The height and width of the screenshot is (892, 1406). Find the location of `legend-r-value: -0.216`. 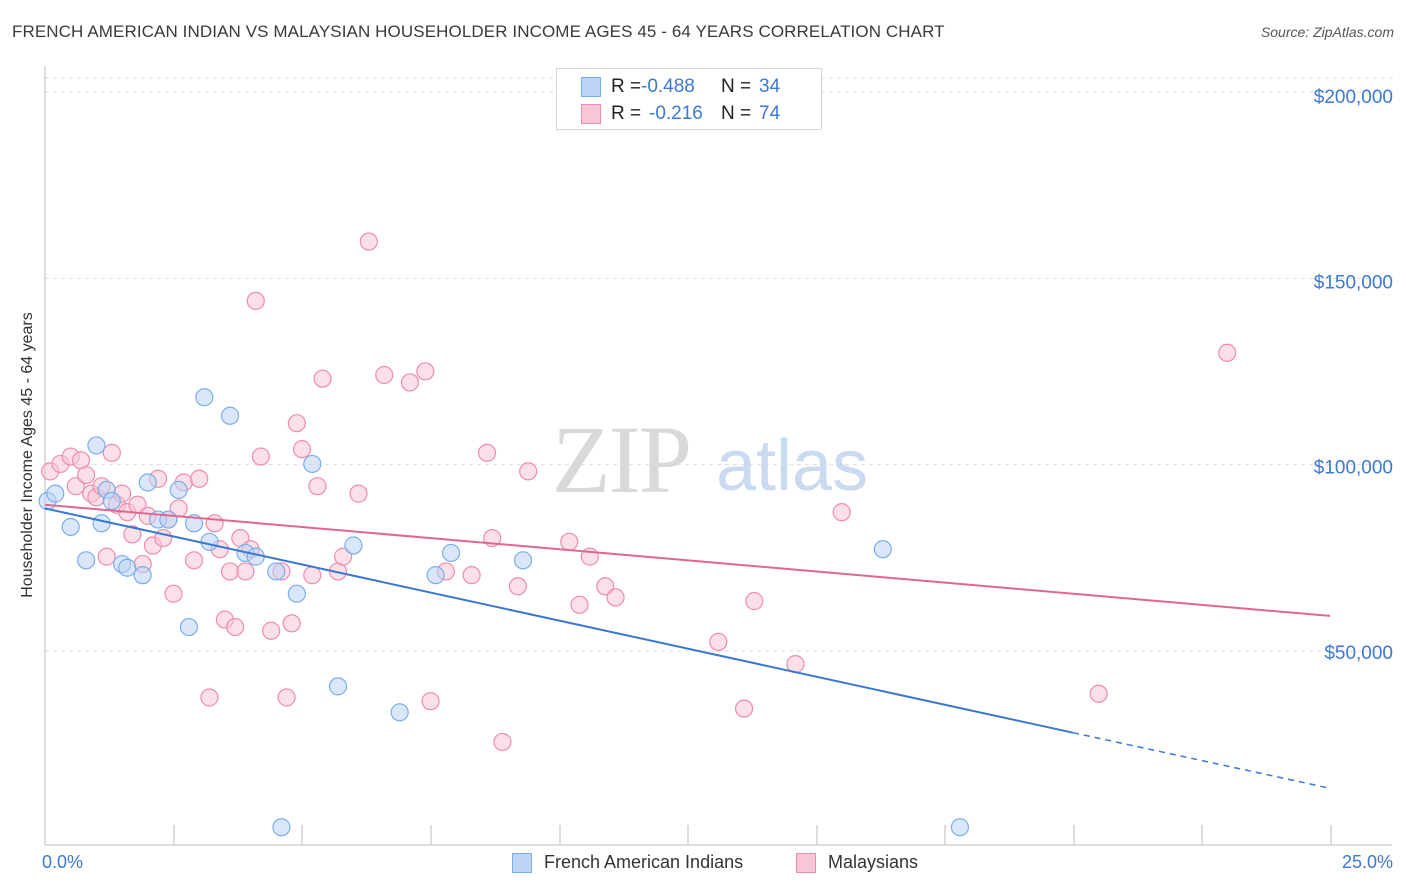

legend-r-value: -0.216 is located at coordinates (676, 113).